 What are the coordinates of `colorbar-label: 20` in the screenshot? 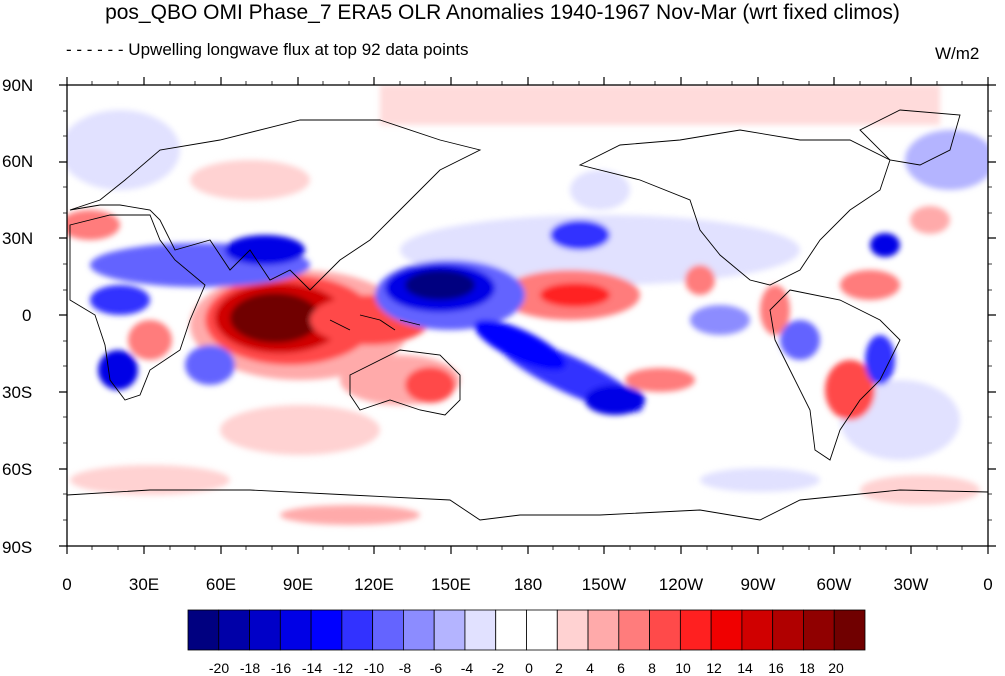 It's located at (836, 668).